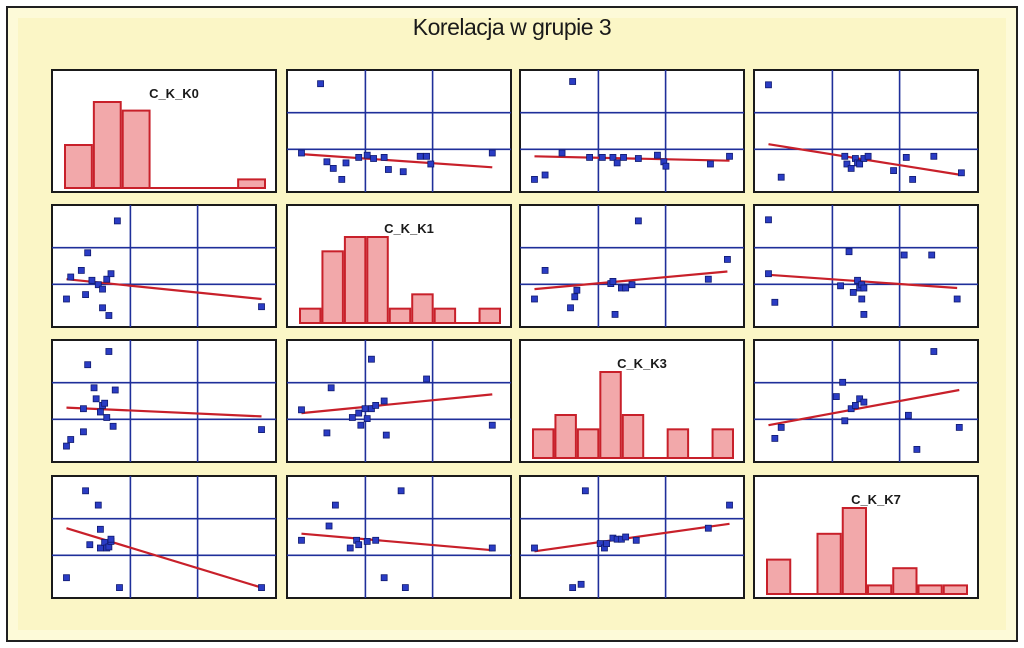 The width and height of the screenshot is (1024, 648). Describe the element at coordinates (632, 539) in the screenshot. I see `scatter-r3-c2` at that location.